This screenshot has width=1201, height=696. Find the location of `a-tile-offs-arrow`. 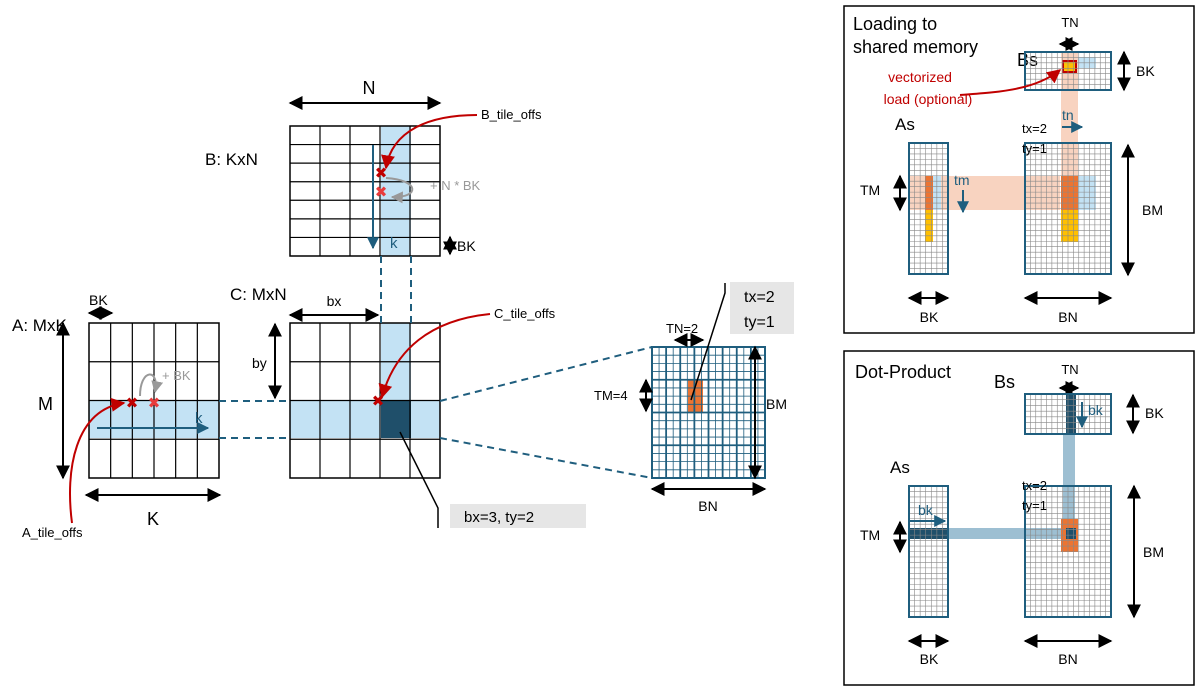

a-tile-offs-arrow is located at coordinates (97, 460).